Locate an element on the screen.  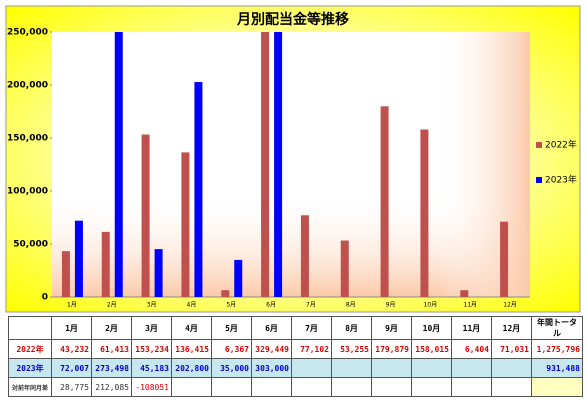
table-cell: 12月 is located at coordinates (511, 328).